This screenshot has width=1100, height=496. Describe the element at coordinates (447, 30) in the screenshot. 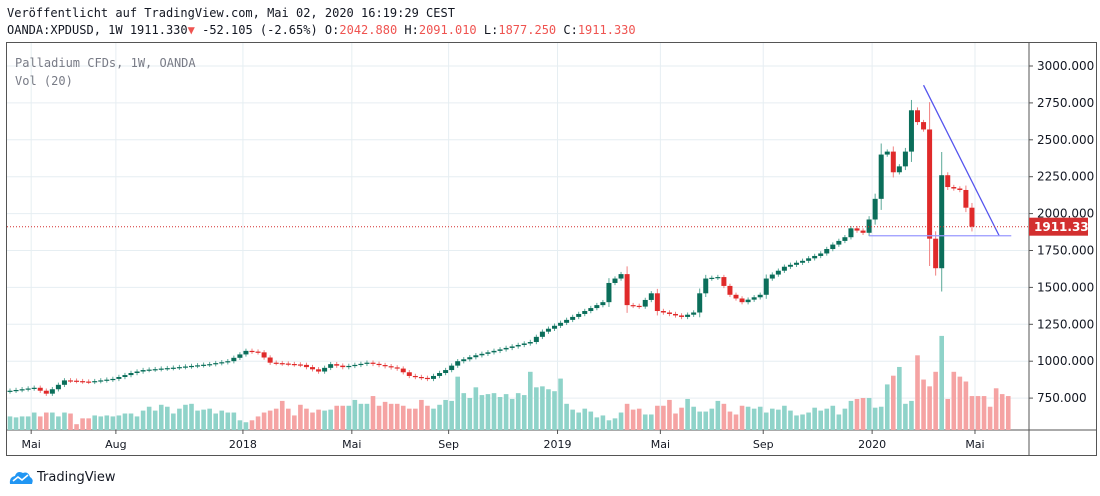

I see `high-value: 2091.010` at that location.